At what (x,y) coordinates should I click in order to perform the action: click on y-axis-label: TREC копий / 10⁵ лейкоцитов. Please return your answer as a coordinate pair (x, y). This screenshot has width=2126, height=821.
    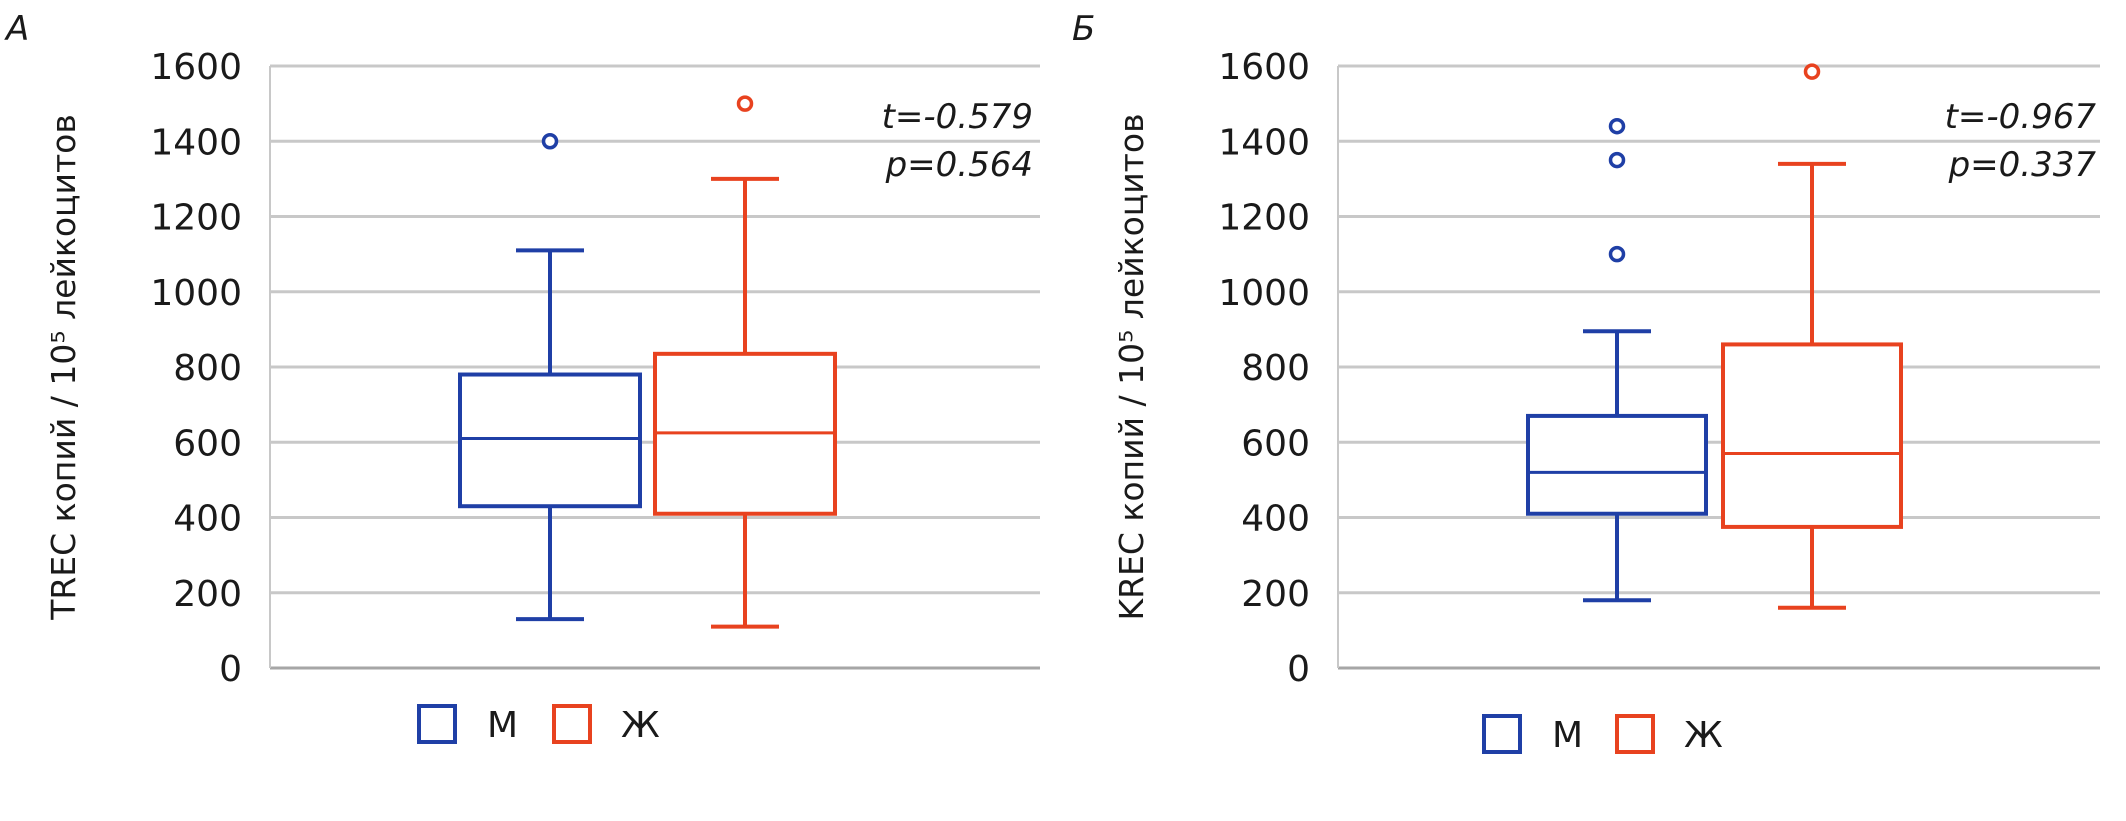
    Looking at the image, I should click on (63, 367).